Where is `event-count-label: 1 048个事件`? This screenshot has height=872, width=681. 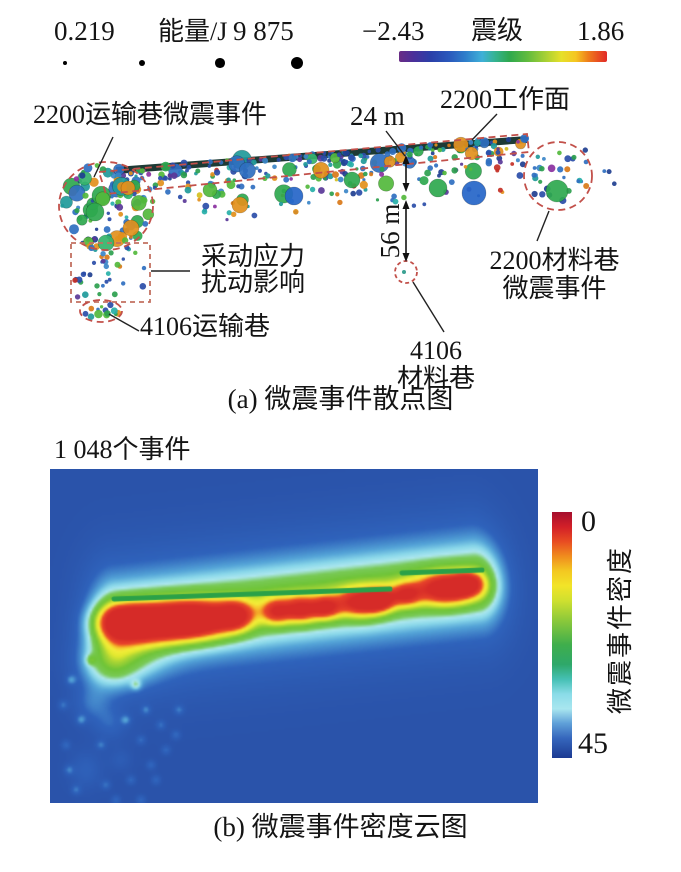 event-count-label: 1 048个事件 is located at coordinates (122, 449).